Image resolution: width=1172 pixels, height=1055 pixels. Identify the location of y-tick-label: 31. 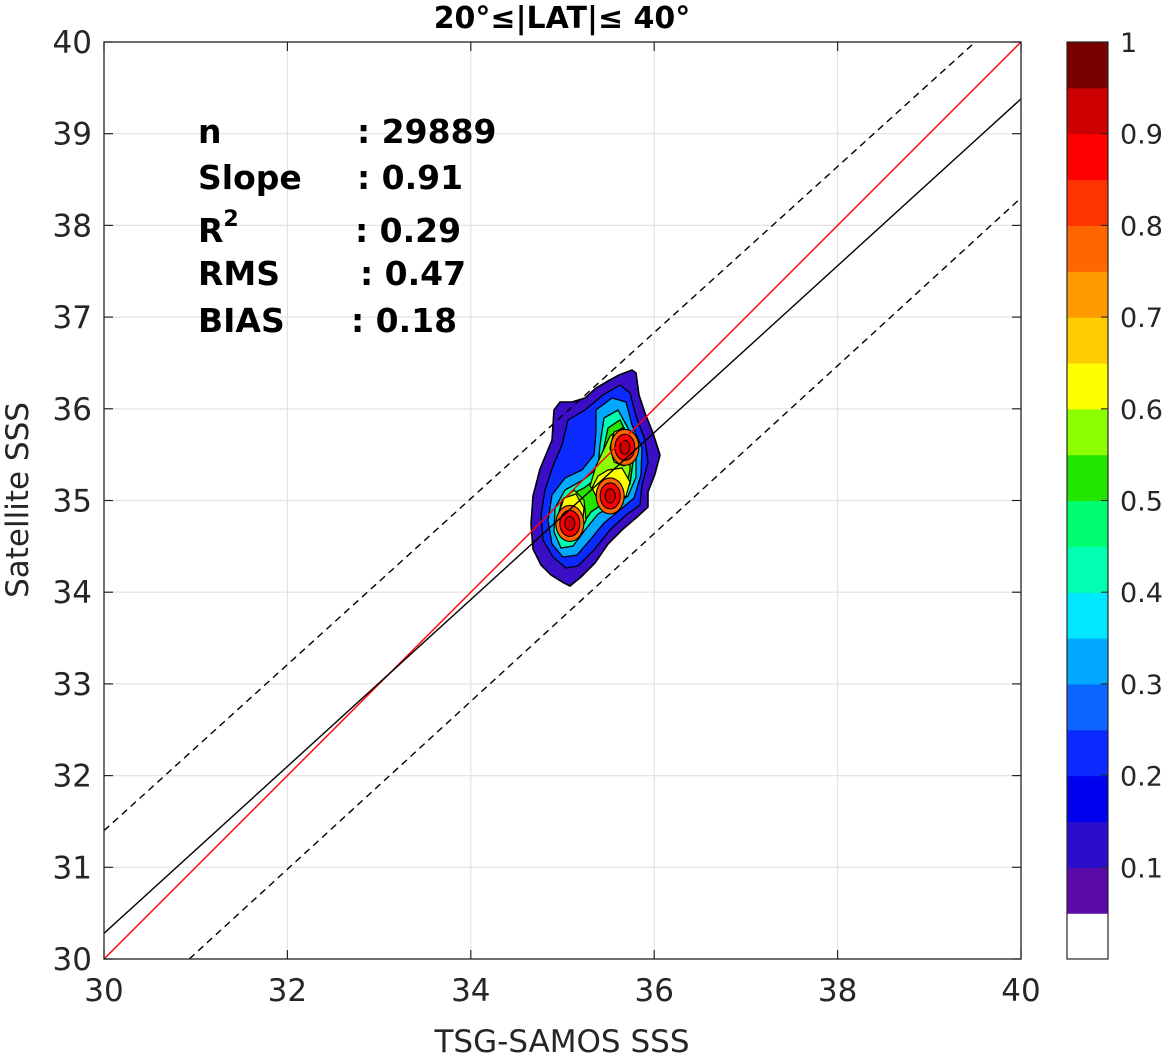
(72, 868).